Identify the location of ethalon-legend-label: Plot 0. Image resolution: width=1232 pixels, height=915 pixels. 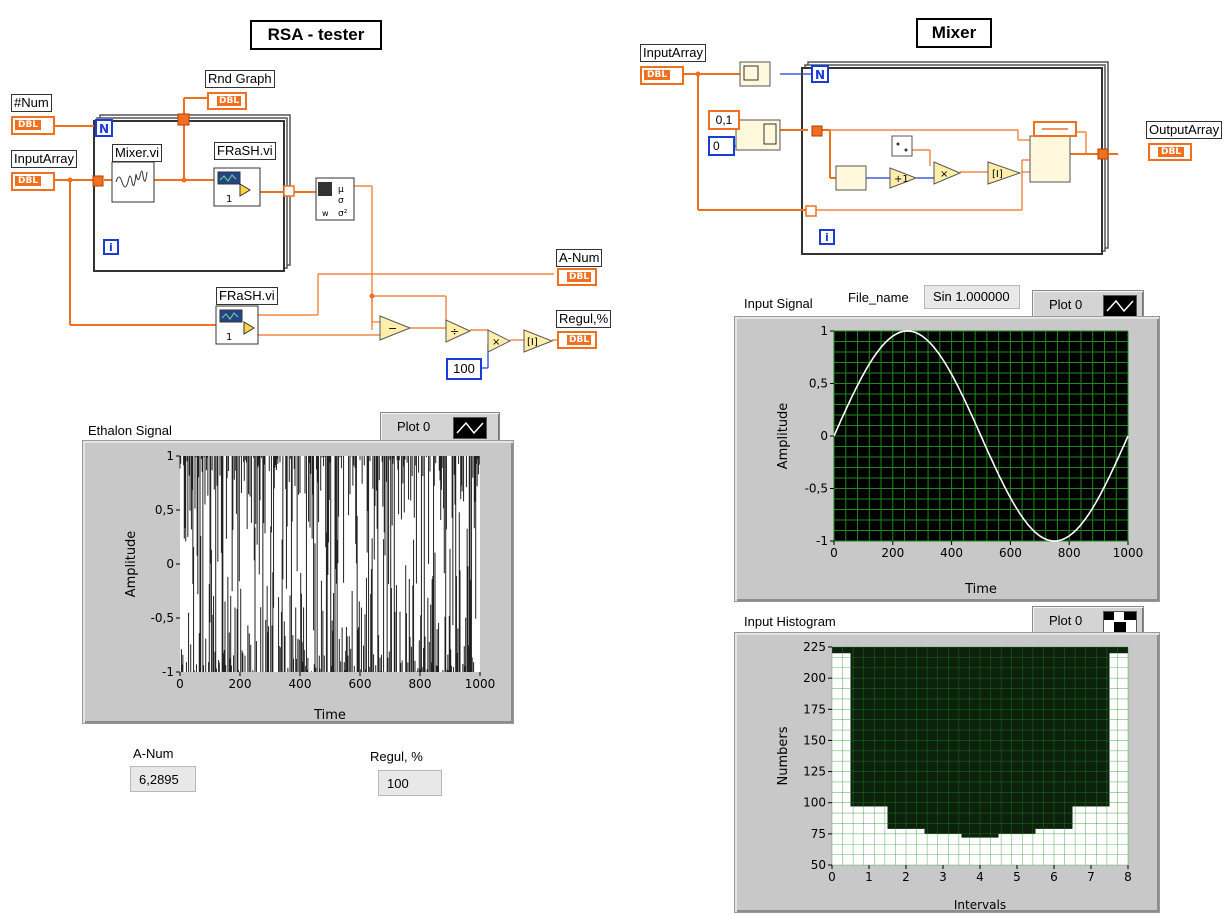
(414, 426).